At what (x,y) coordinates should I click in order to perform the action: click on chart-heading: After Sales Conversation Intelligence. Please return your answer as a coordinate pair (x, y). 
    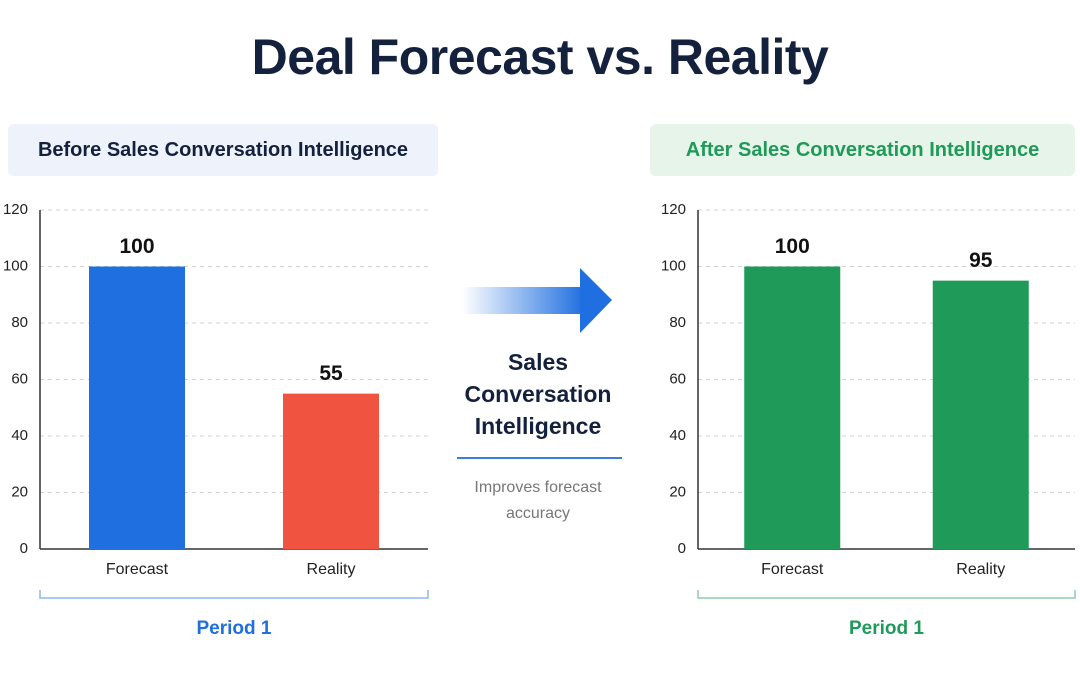
    Looking at the image, I should click on (862, 150).